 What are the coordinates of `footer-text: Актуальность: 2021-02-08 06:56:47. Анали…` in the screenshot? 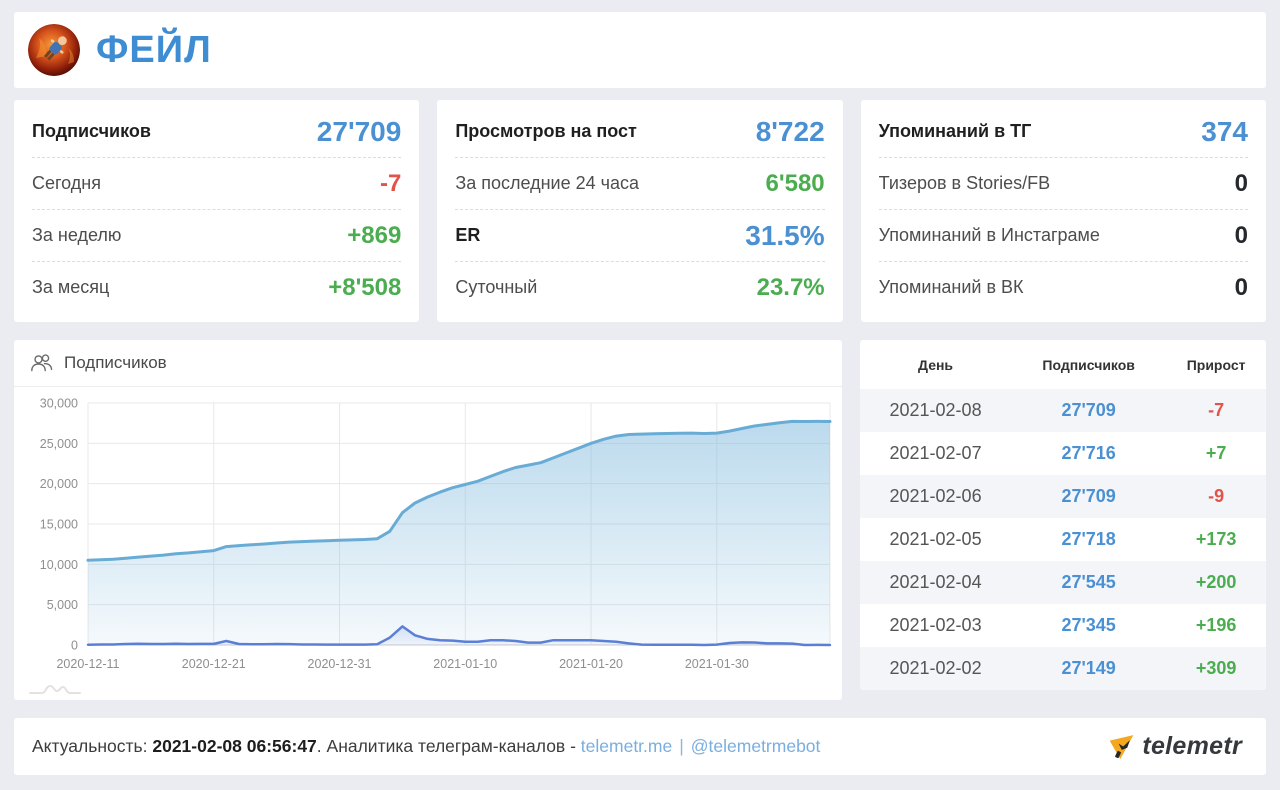 It's located at (426, 746).